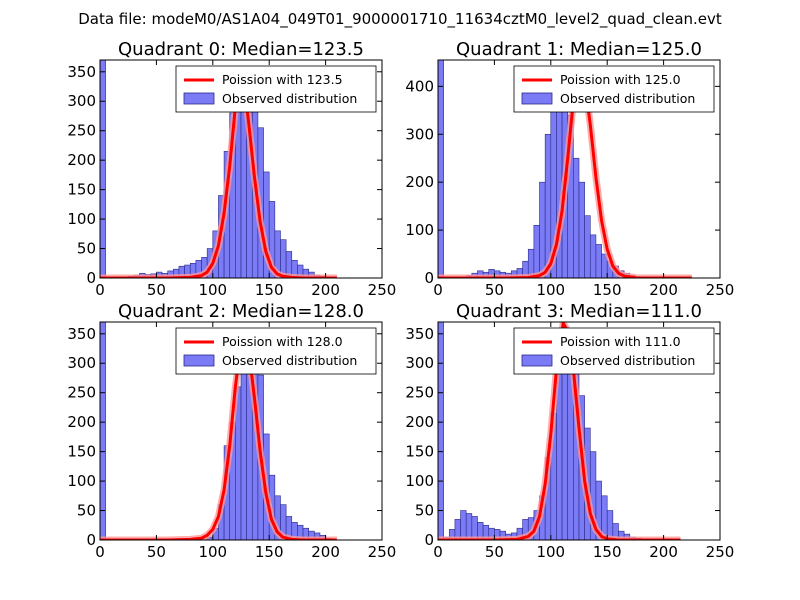 The height and width of the screenshot is (600, 800). What do you see at coordinates (614, 351) in the screenshot?
I see `legend: Poission with 111.0 Observed distribution` at bounding box center [614, 351].